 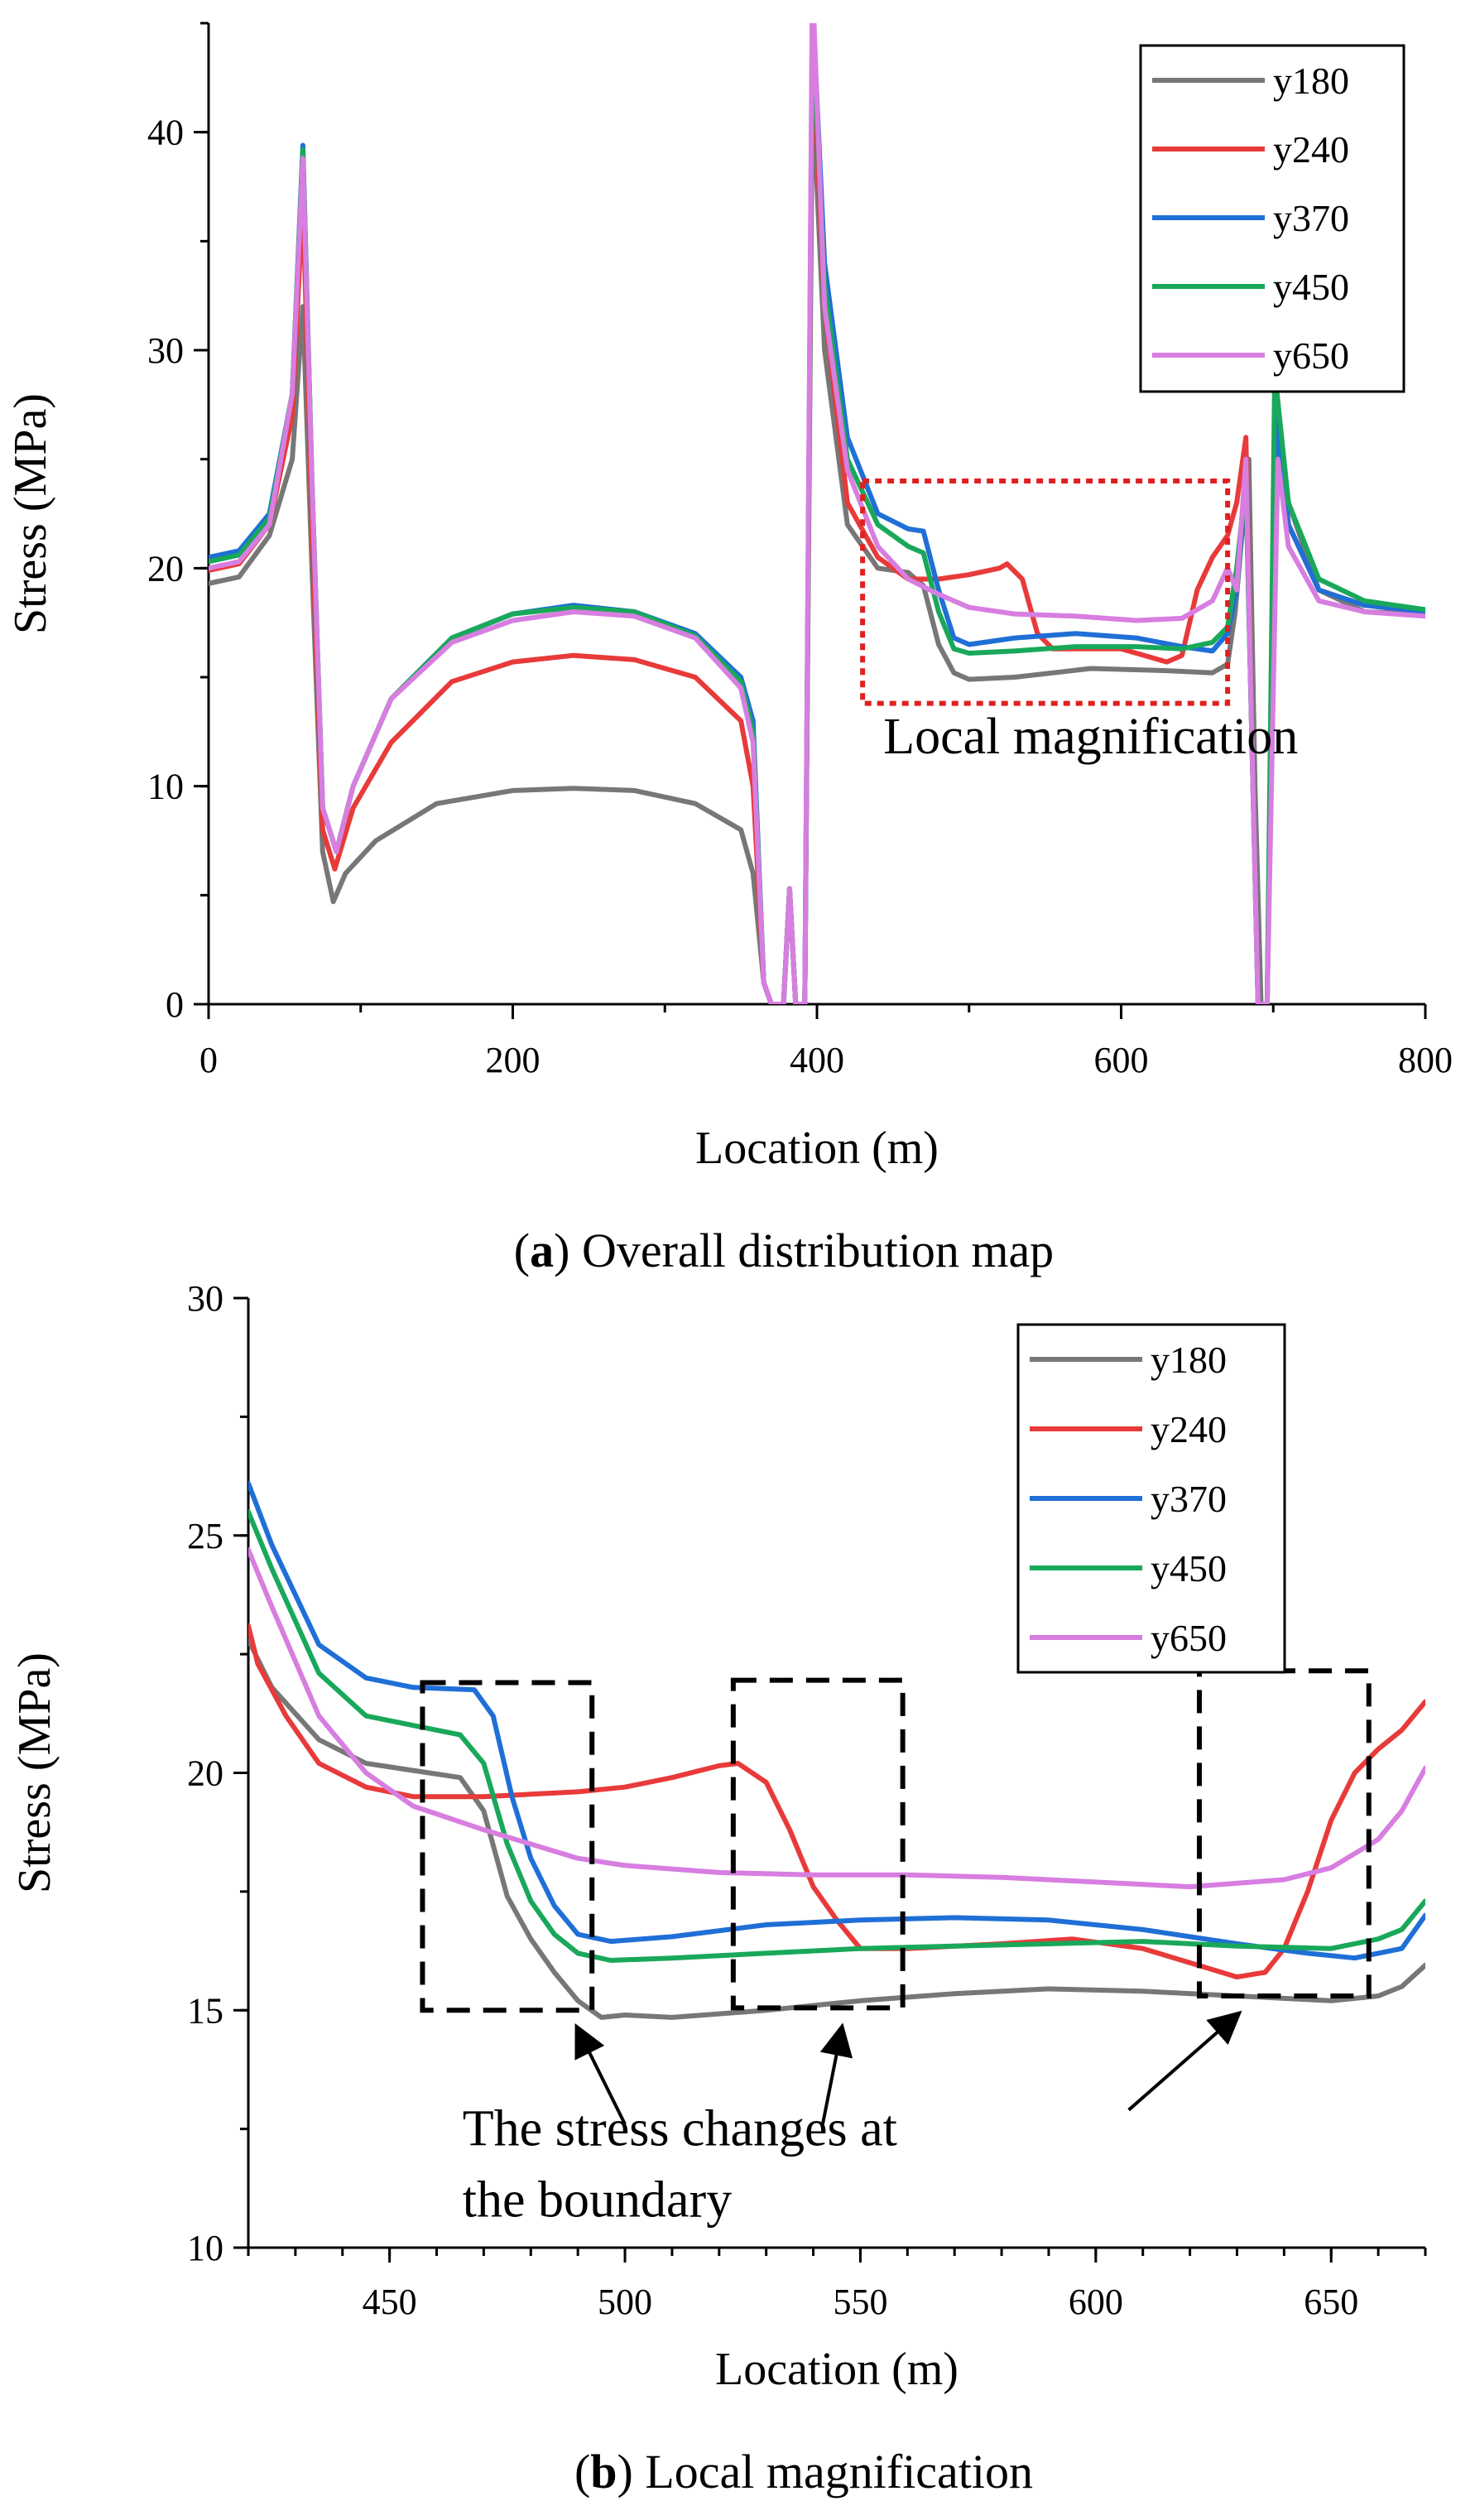 I want to click on x-tick-label: 550, so click(x=860, y=2302).